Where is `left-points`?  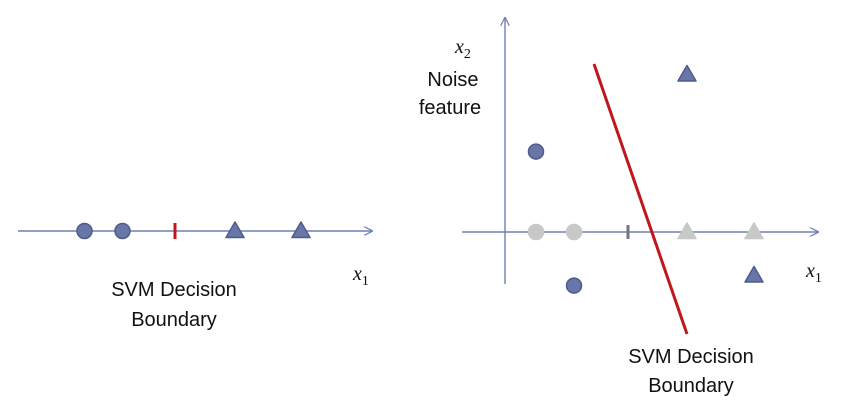 left-points is located at coordinates (193, 230).